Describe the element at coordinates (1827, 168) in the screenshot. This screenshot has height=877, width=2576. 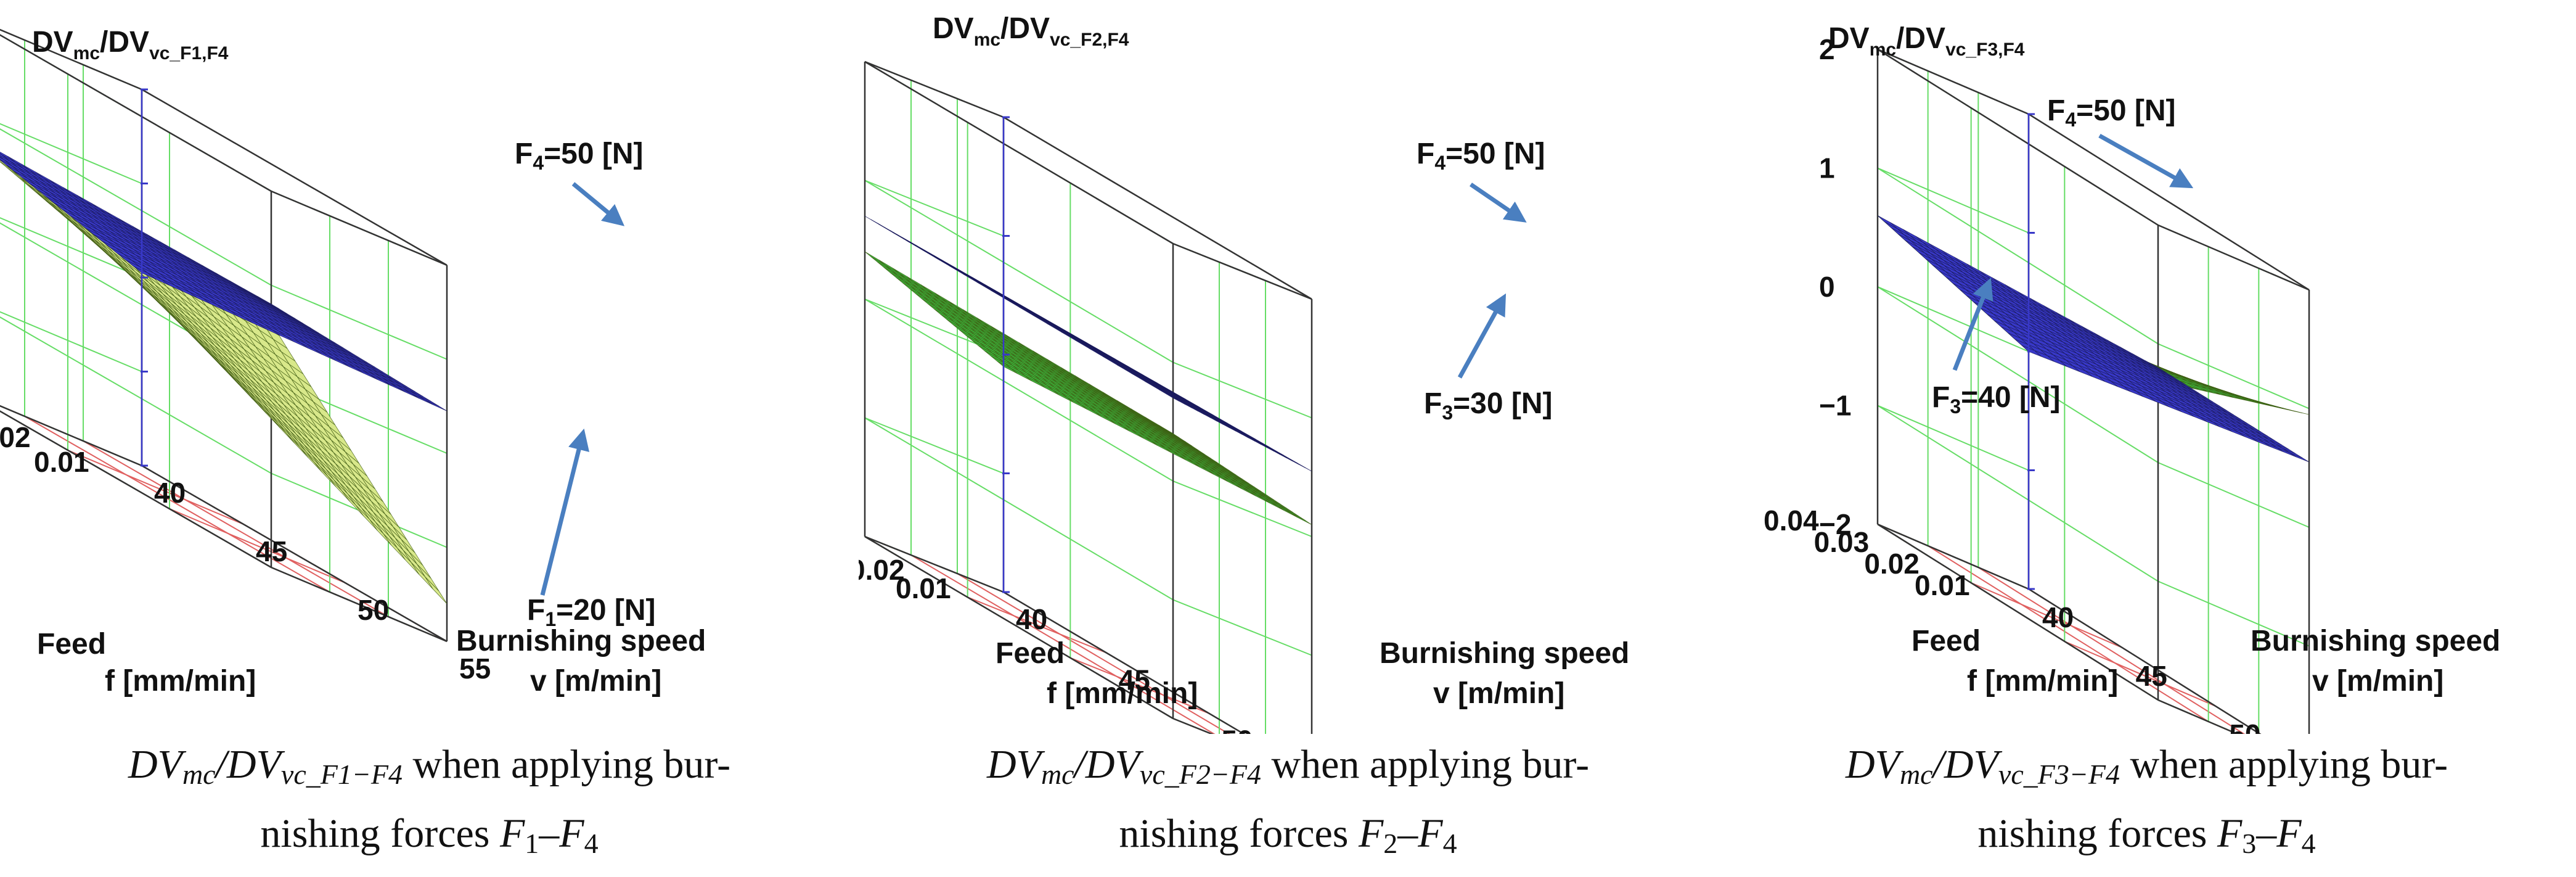
I see `z-tick-label: 1` at that location.